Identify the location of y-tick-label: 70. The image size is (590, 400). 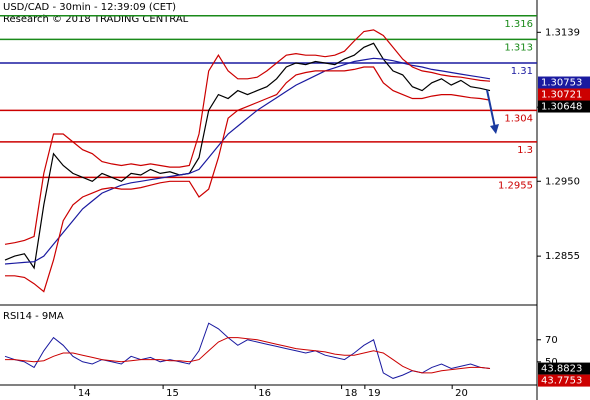
(551, 340).